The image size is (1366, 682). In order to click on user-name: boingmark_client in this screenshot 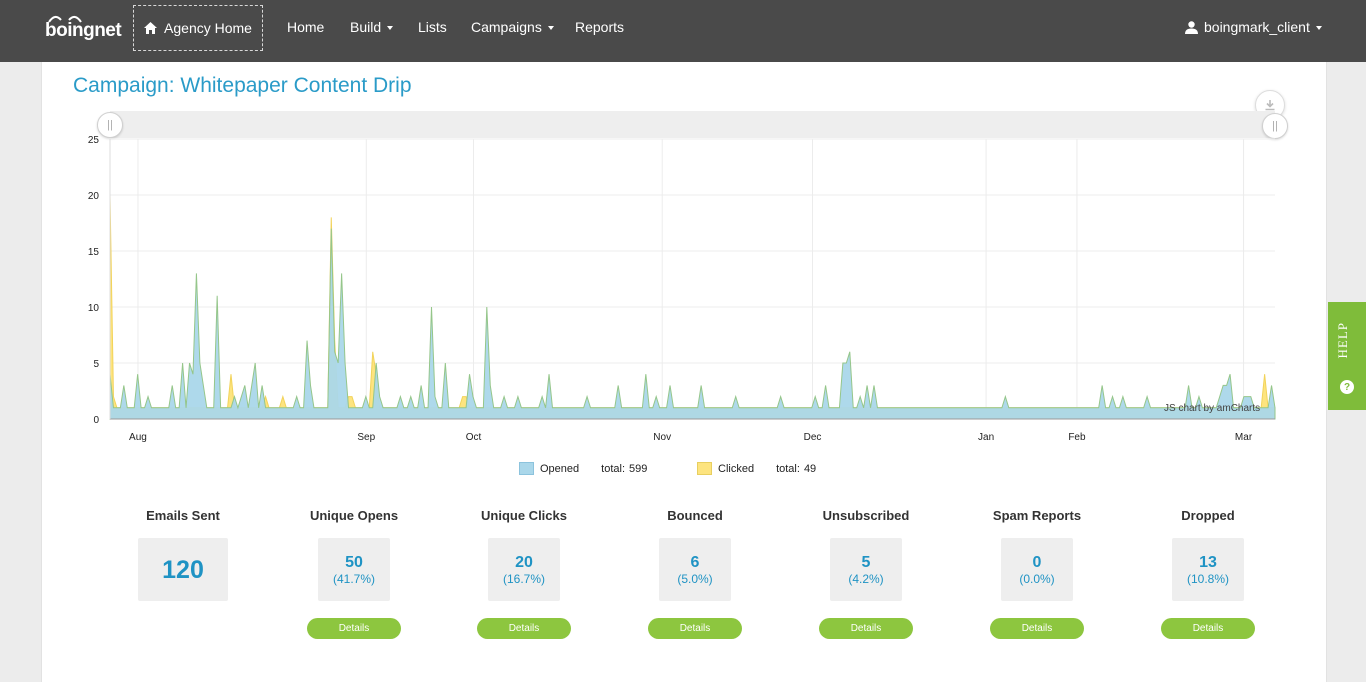, I will do `click(1257, 27)`.